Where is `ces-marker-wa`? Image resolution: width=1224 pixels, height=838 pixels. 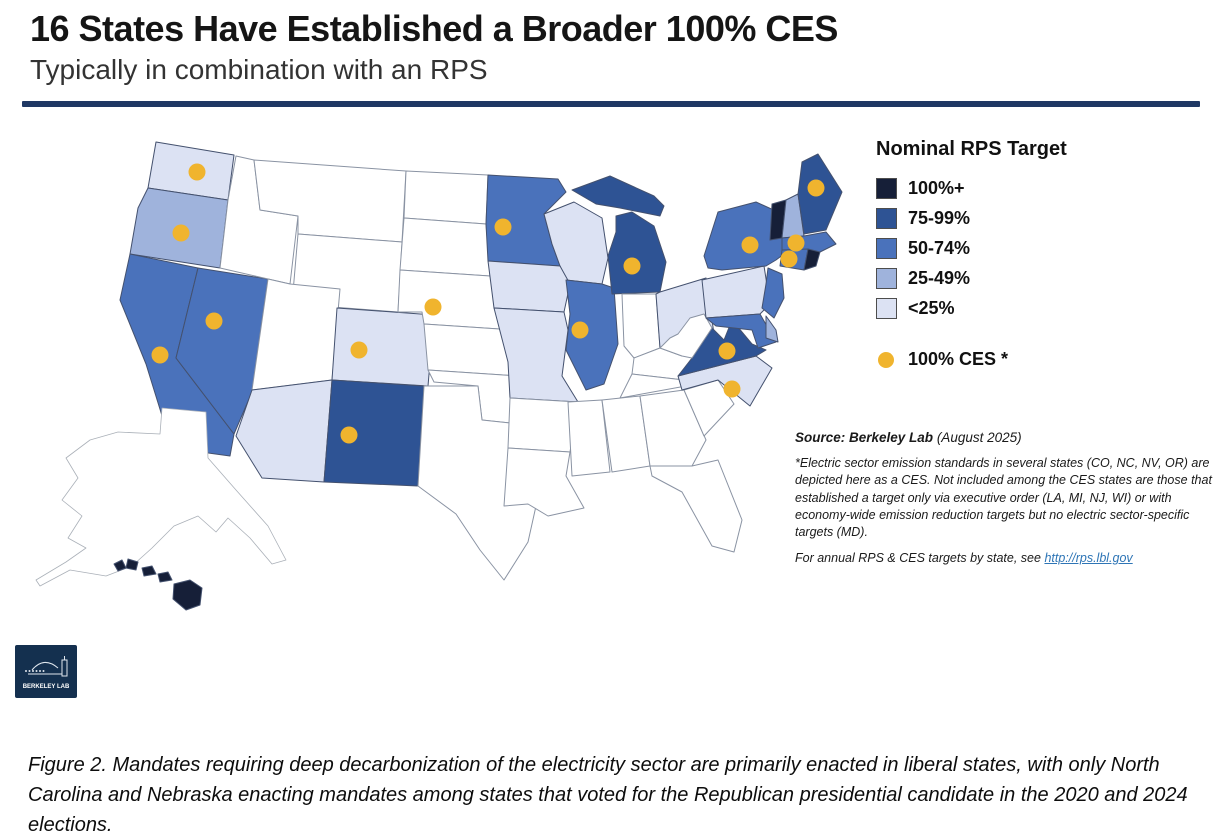 ces-marker-wa is located at coordinates (197, 172).